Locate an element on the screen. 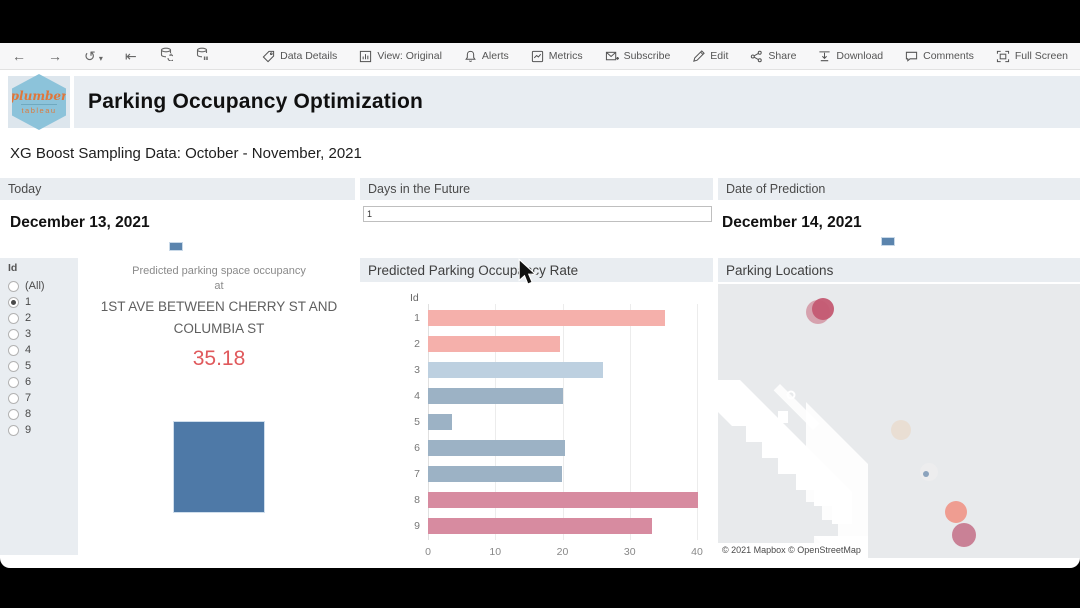 This screenshot has width=1080, height=608. map-dot-layer is located at coordinates (891, 422).